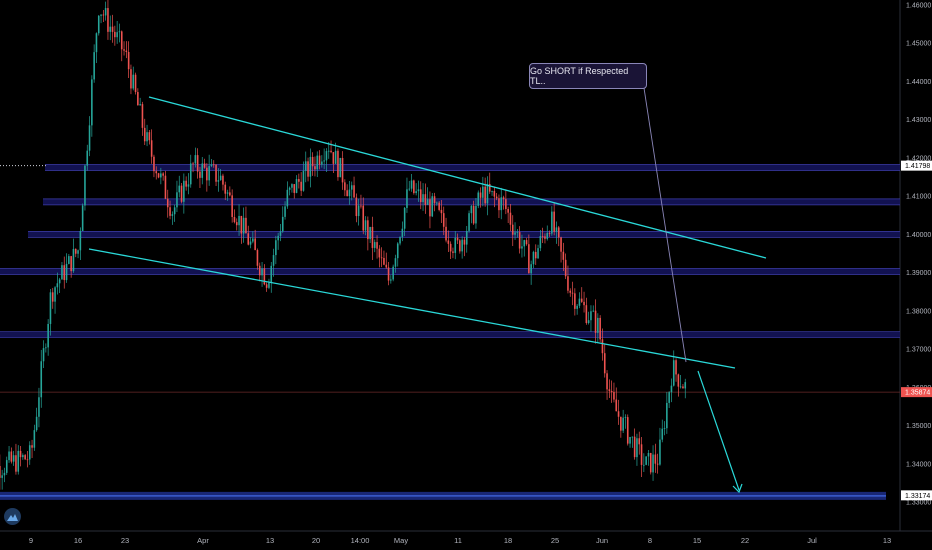  I want to click on resistance-level-band, so click(464, 234).